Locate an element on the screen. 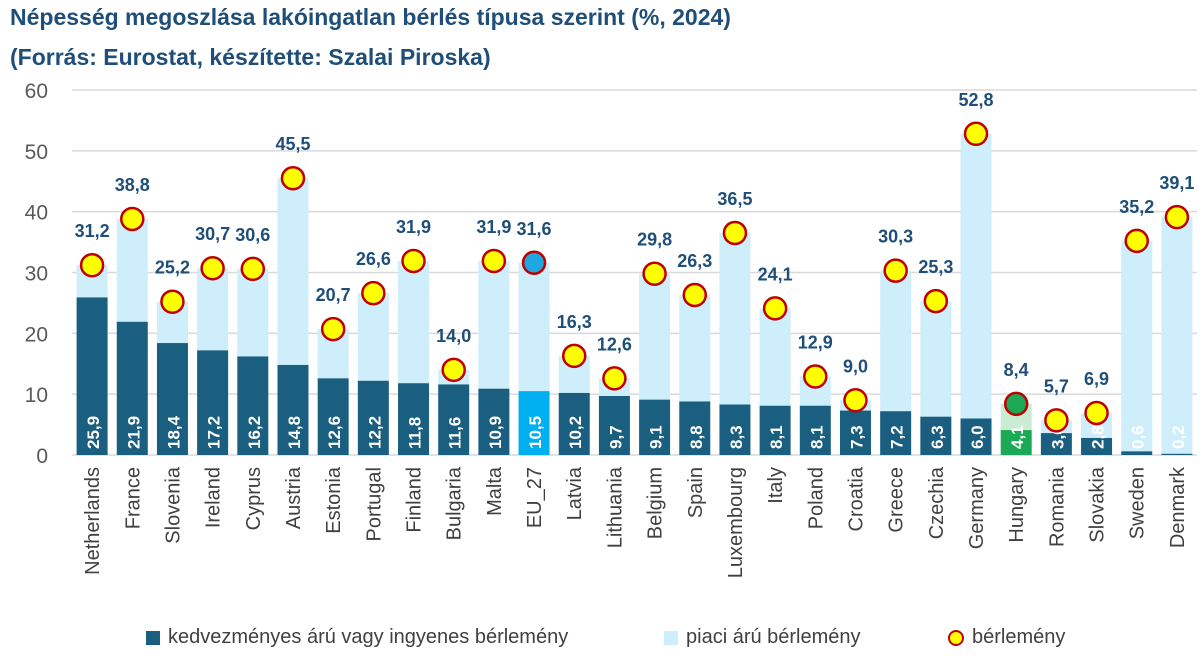 The image size is (1200, 661). bar-subsidized-label: 10,9 is located at coordinates (495, 432).